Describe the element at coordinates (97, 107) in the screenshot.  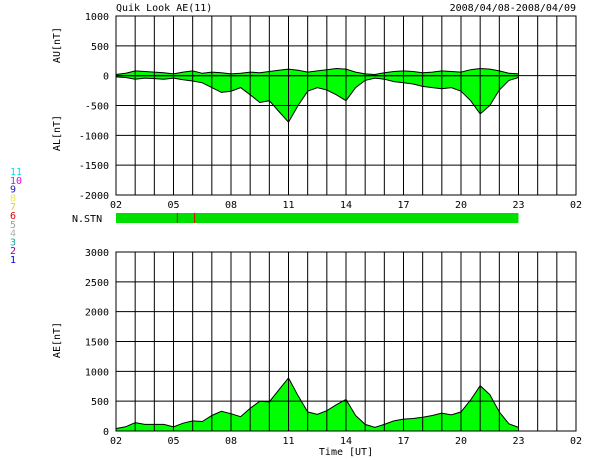
I see `y-tick-label: -500` at that location.